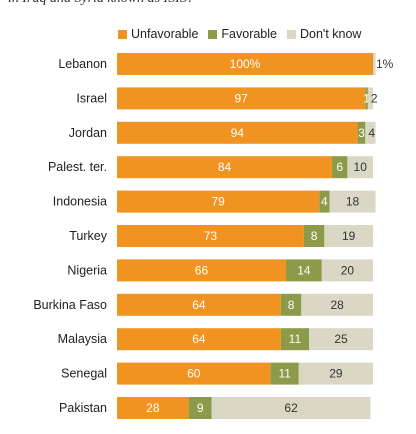 This screenshot has height=434, width=416. What do you see at coordinates (70, 305) in the screenshot?
I see `category-label-burkina-faso: Burkina Faso` at bounding box center [70, 305].